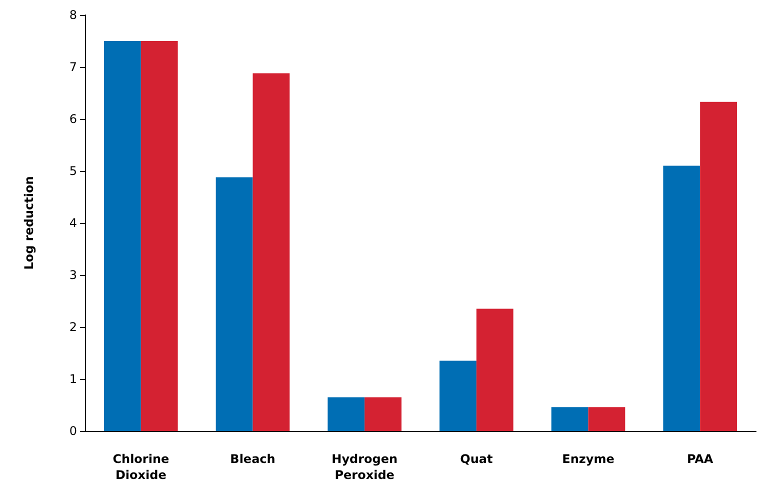 The width and height of the screenshot is (761, 484). I want to click on x-tick-label: PAA, so click(700, 459).